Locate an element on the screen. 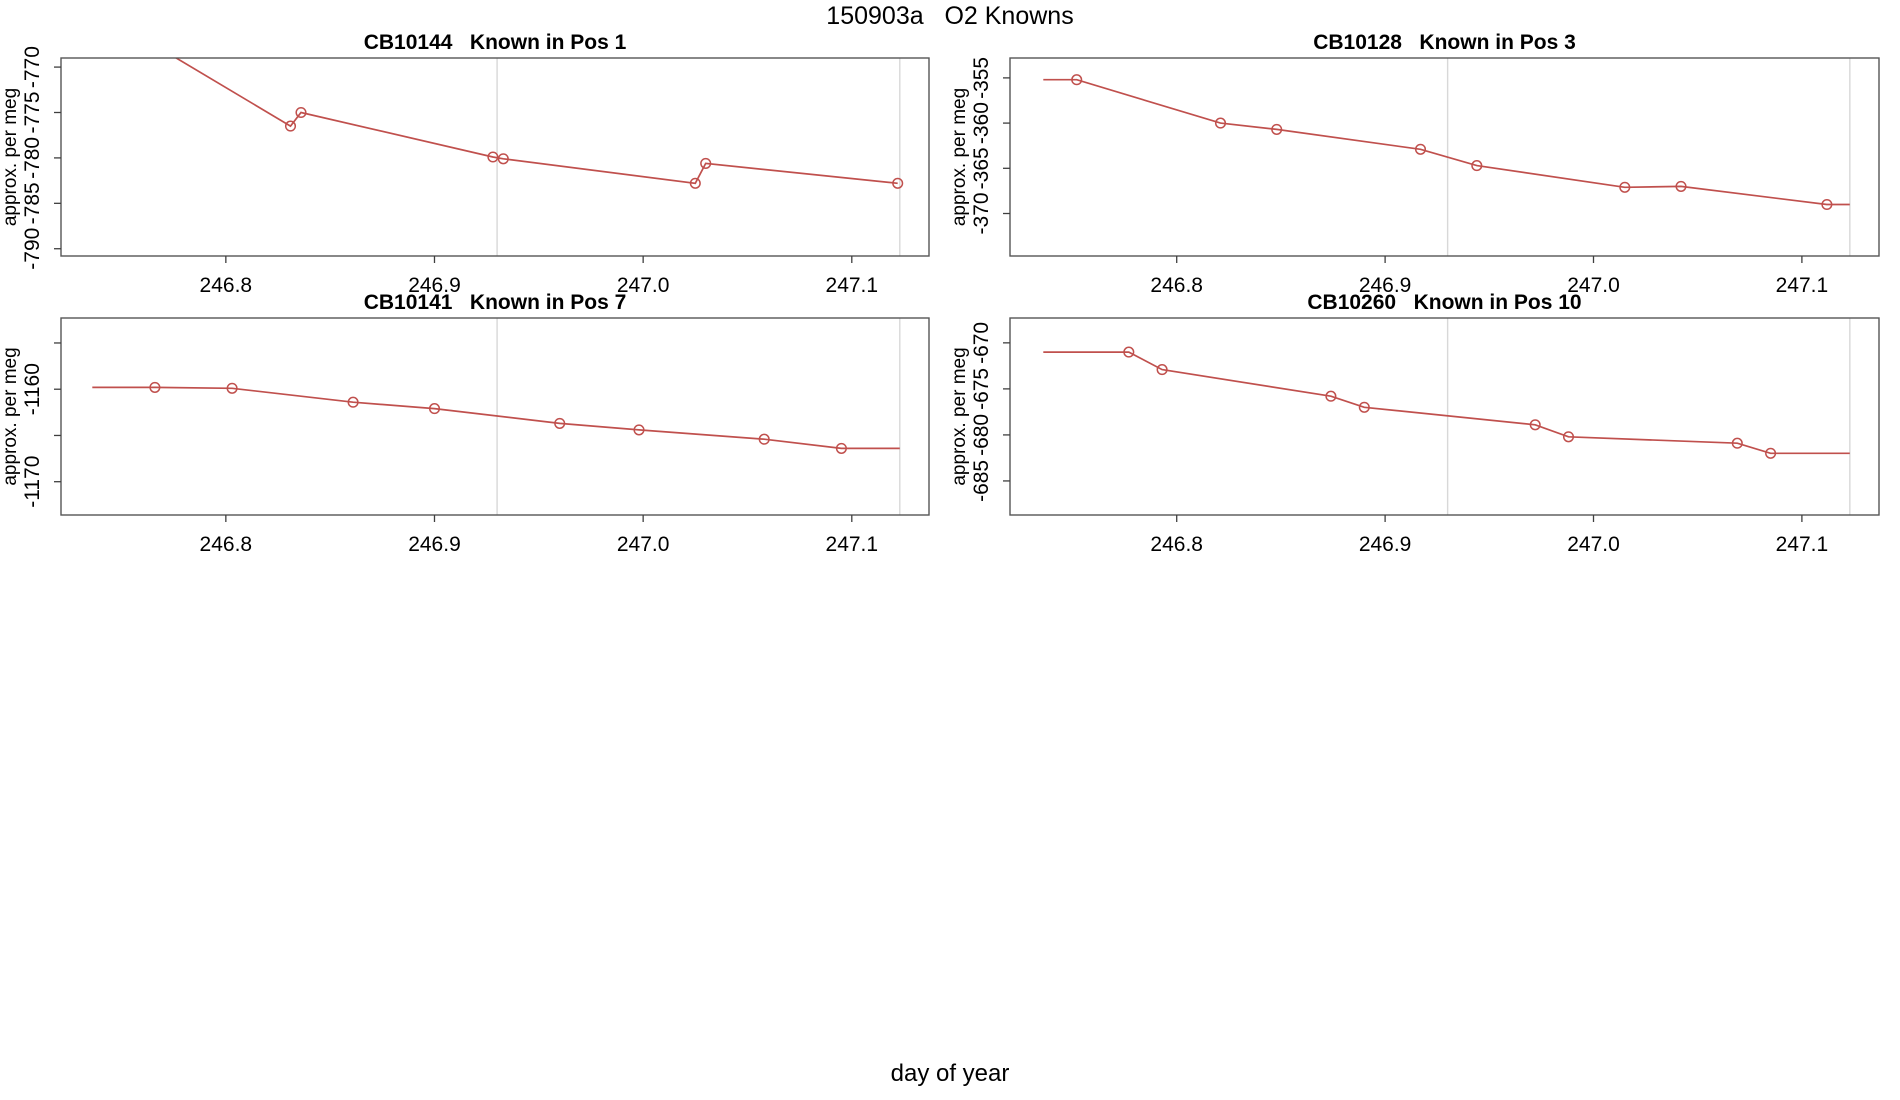 The image size is (1900, 1100). y-tick-label: -365 is located at coordinates (981, 168).